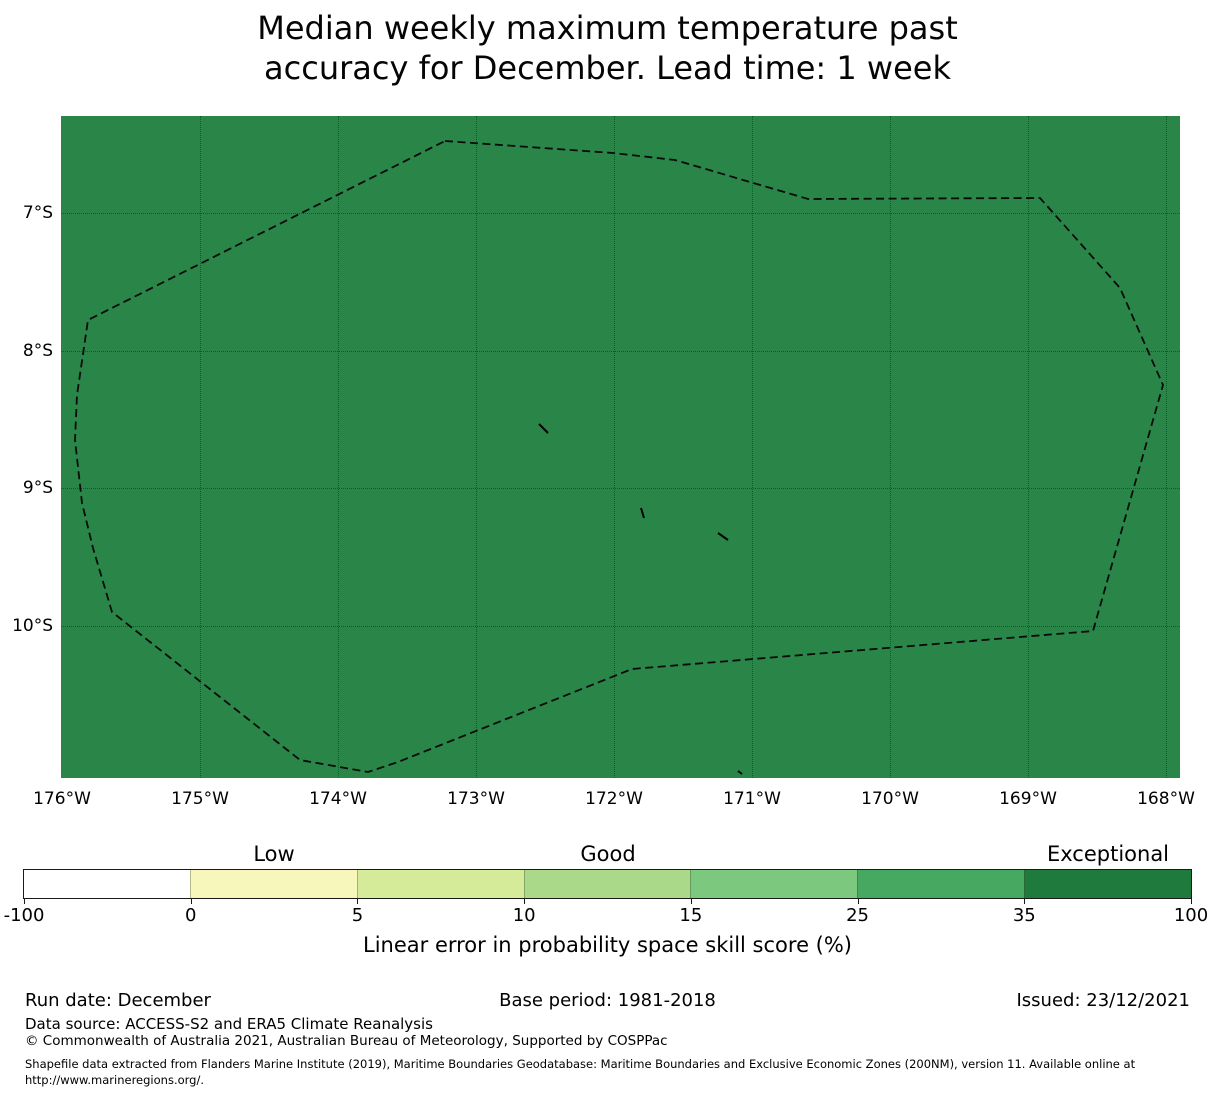 The width and height of the screenshot is (1215, 1095). What do you see at coordinates (524, 915) in the screenshot?
I see `colorbar-tick-label: 10` at bounding box center [524, 915].